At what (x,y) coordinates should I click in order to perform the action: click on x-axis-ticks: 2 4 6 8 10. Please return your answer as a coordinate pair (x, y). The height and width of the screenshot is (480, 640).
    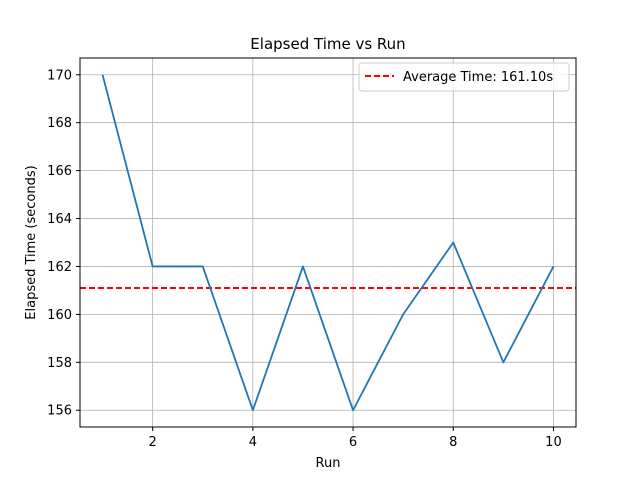
    Looking at the image, I should click on (355, 438).